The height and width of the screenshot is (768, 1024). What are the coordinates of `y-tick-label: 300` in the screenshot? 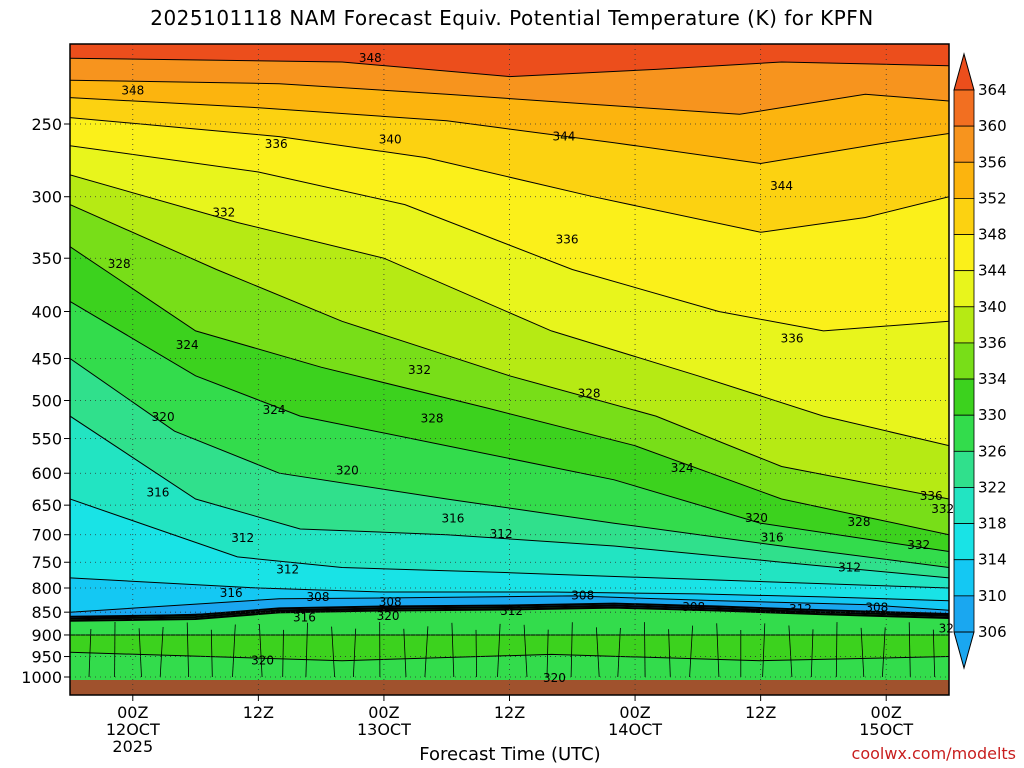 It's located at (46, 197).